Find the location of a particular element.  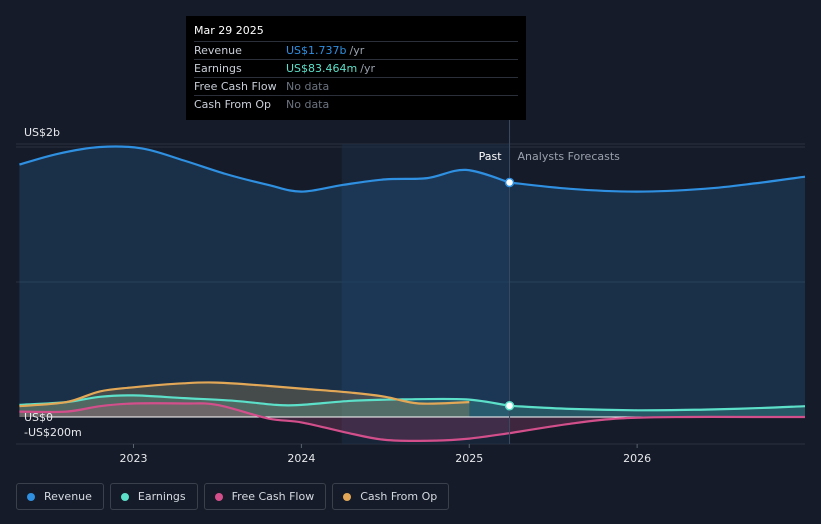

line-cash-from-op-past is located at coordinates (244, 394).